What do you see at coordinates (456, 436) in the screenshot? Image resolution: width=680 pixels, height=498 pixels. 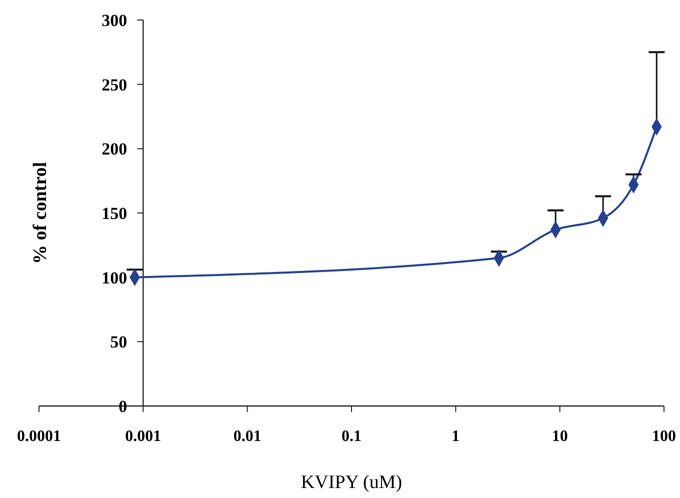 I see `x-tick-label: 1` at bounding box center [456, 436].